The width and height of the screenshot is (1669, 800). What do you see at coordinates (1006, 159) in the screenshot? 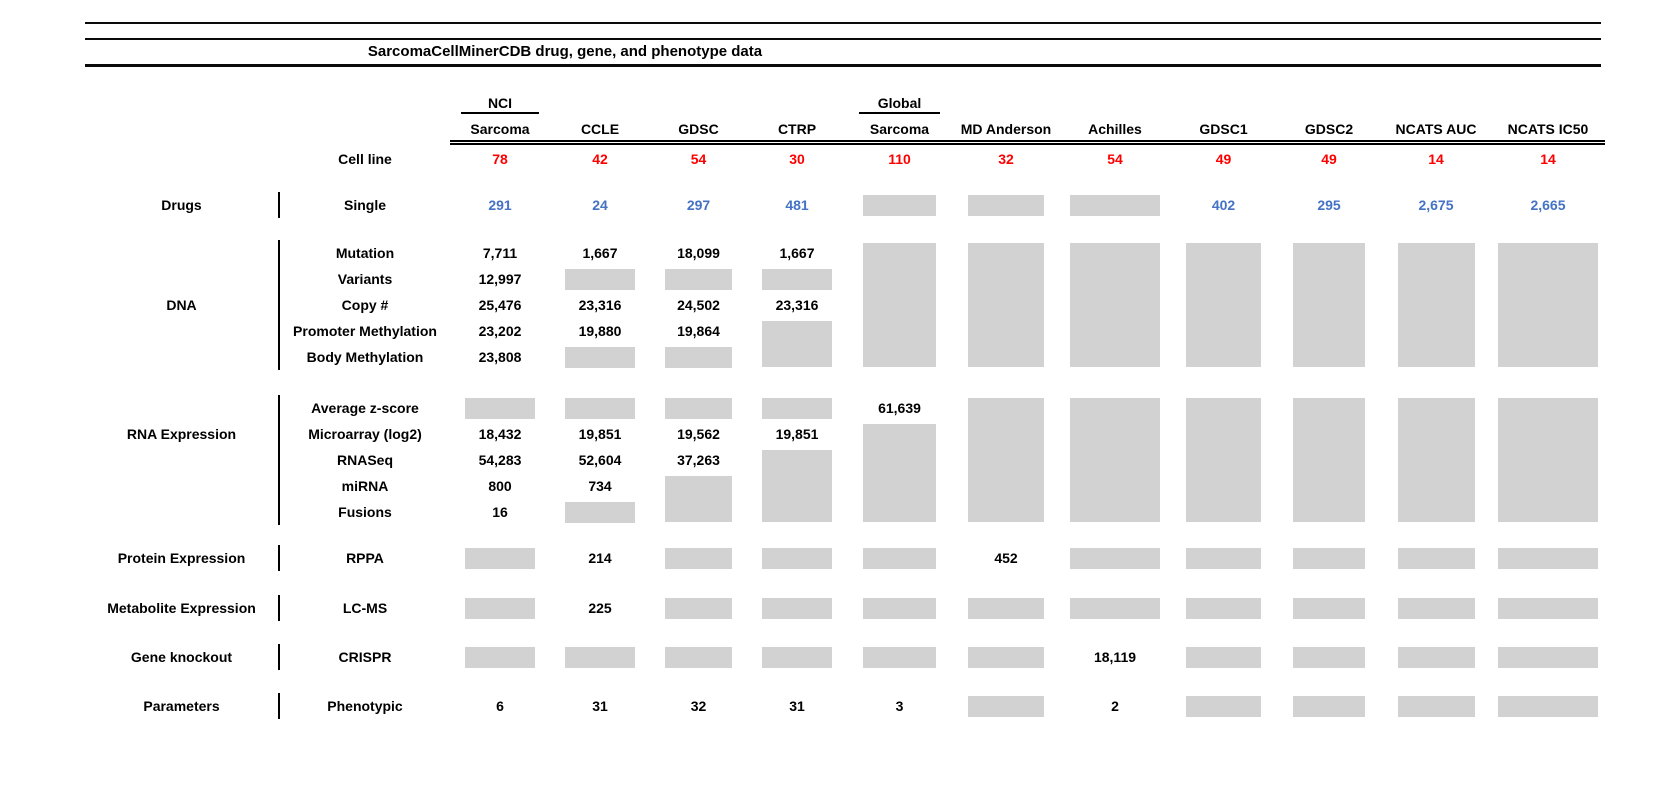
I see `cell-line-count: 32` at bounding box center [1006, 159].